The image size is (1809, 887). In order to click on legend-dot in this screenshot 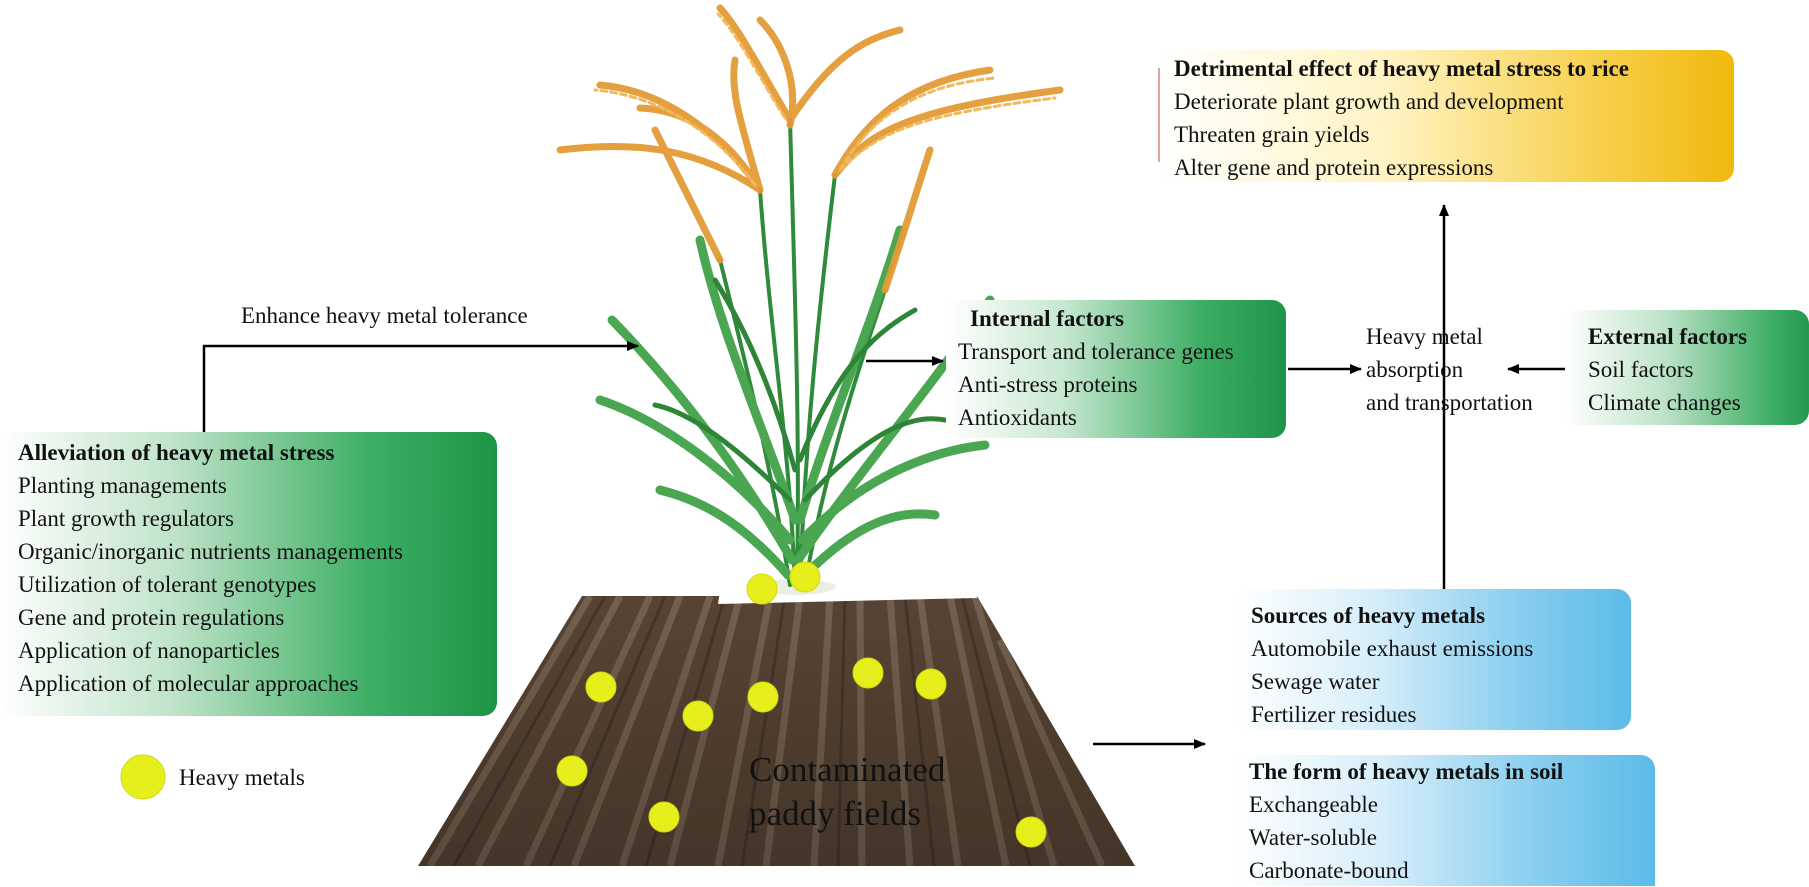, I will do `click(143, 777)`.